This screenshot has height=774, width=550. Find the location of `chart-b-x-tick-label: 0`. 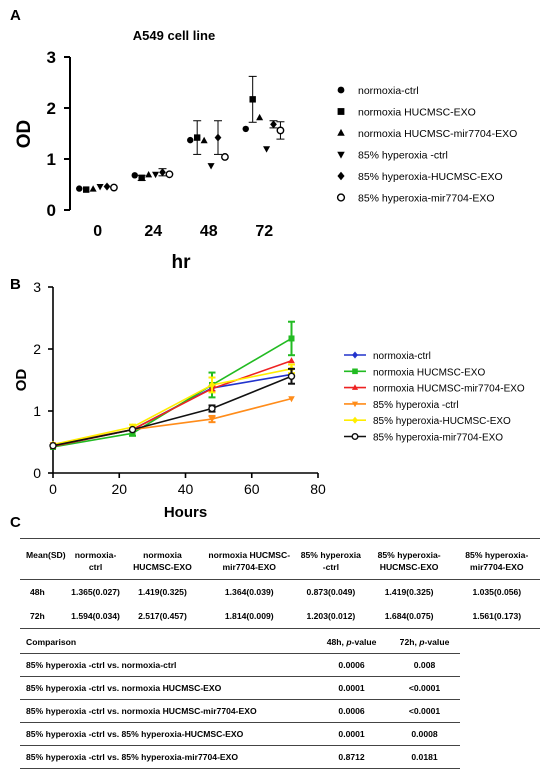

chart-b-x-tick-label: 0 is located at coordinates (53, 489).